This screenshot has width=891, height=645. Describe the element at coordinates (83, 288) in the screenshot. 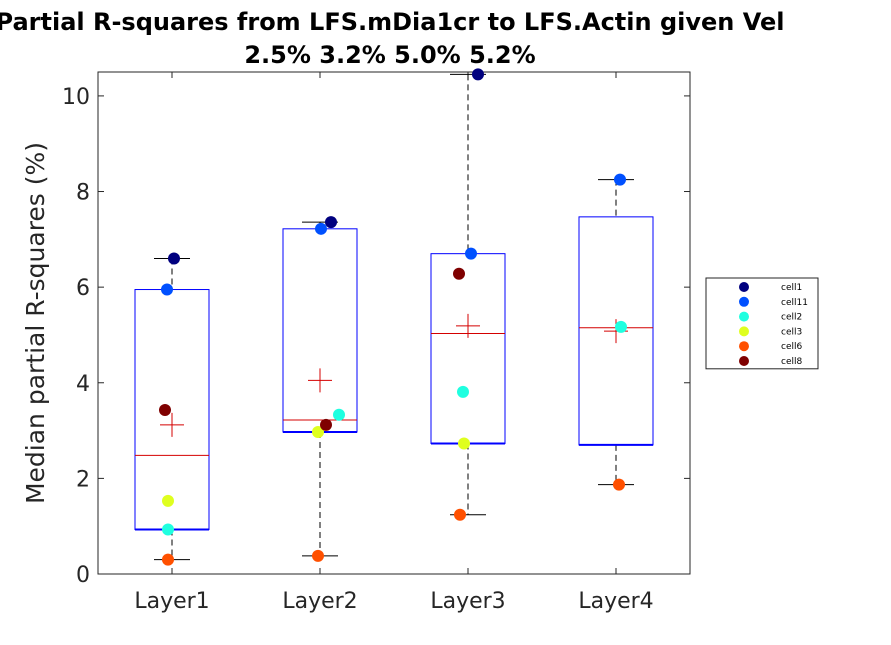

I see `y-tick-label: 6` at that location.